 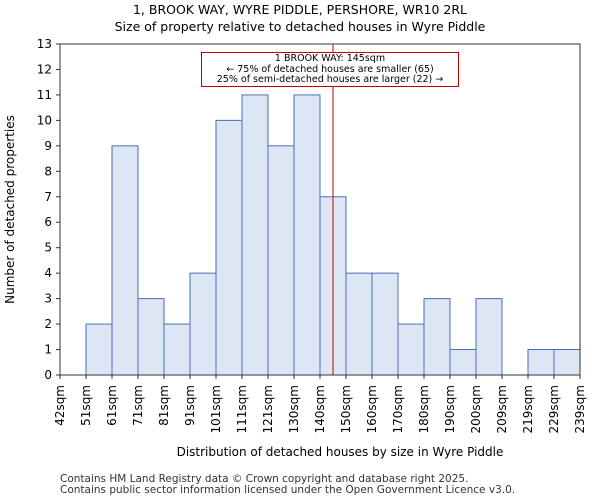 I want to click on bar-130sqm, so click(x=307, y=235).